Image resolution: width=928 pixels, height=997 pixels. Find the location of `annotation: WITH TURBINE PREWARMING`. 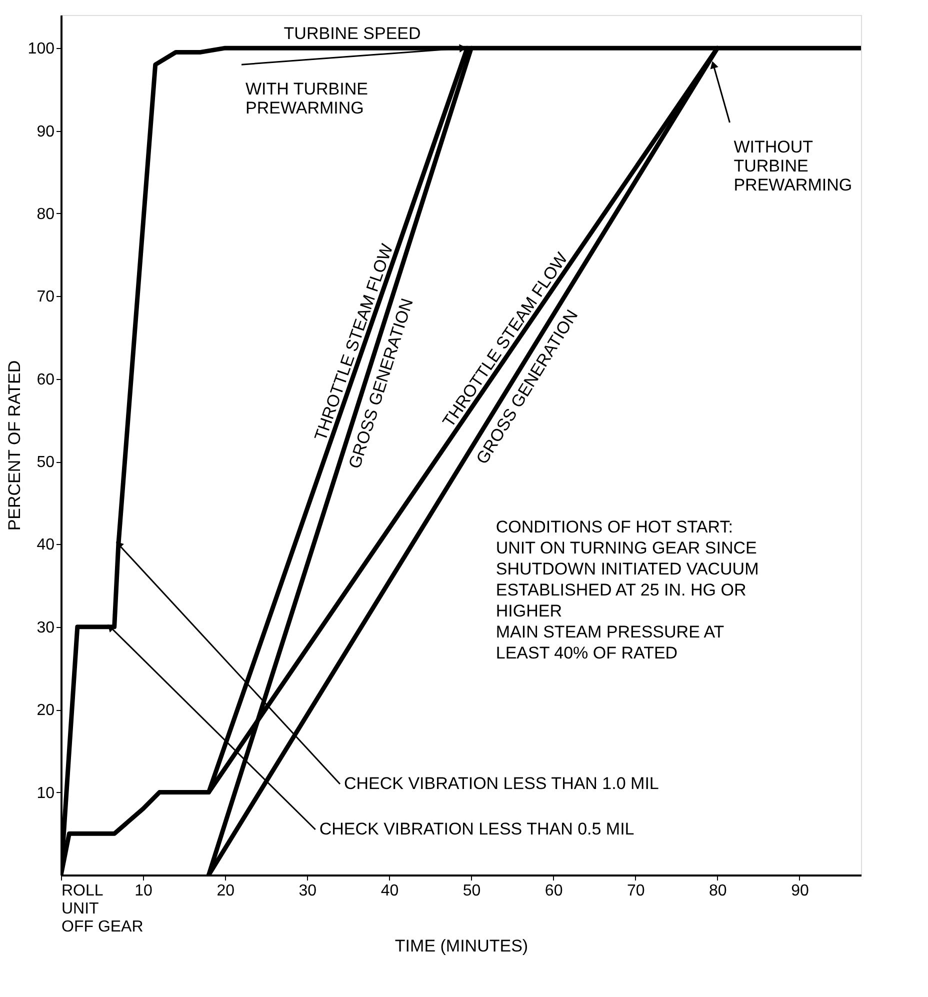

annotation: WITH TURBINE PREWARMING is located at coordinates (307, 98).